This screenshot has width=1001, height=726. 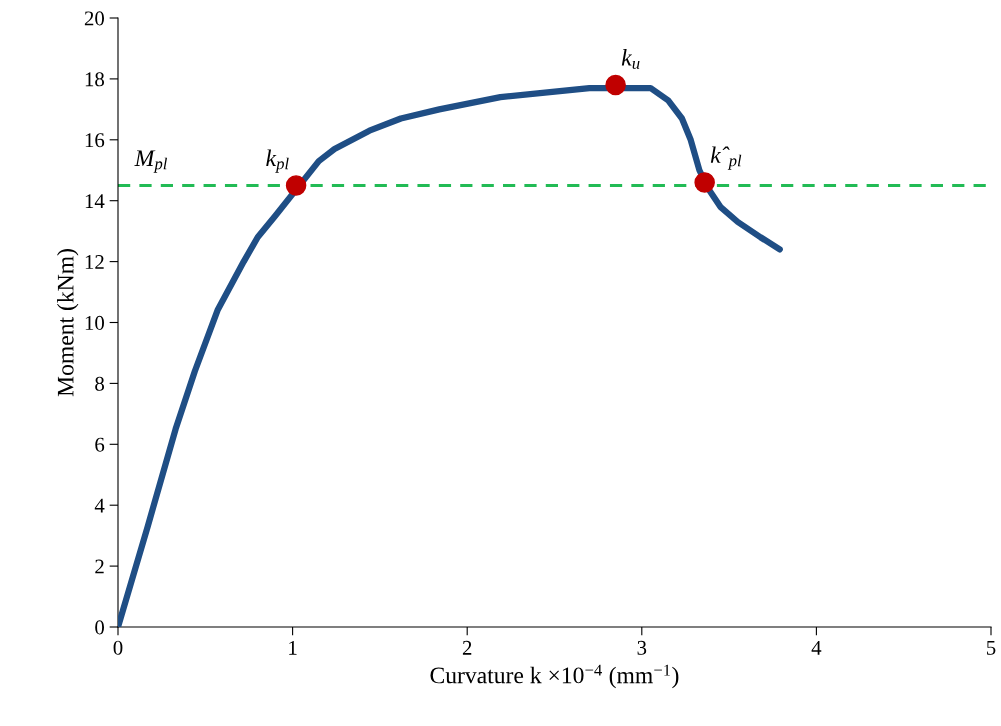 What do you see at coordinates (99, 505) in the screenshot?
I see `y-tick-label: 4` at bounding box center [99, 505].